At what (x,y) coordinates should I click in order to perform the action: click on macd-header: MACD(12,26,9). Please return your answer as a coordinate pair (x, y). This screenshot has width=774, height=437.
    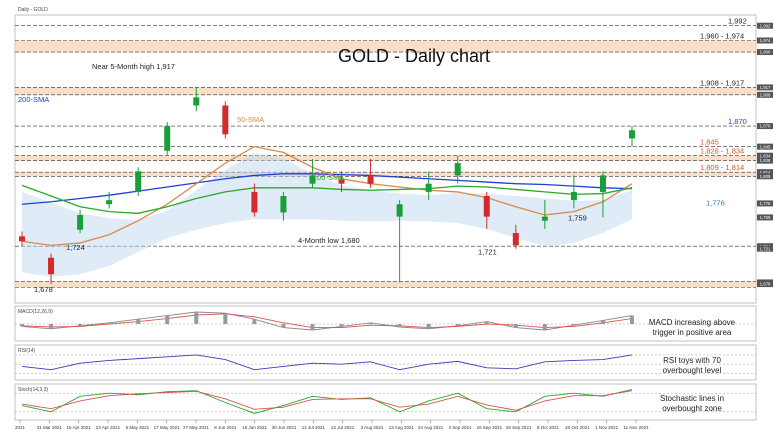
    Looking at the image, I should click on (35, 312).